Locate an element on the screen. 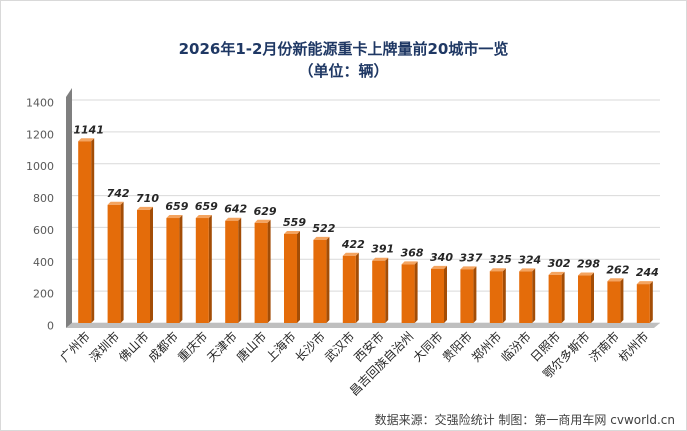 The image size is (687, 431). x-tick-label: 长沙市 is located at coordinates (310, 347).